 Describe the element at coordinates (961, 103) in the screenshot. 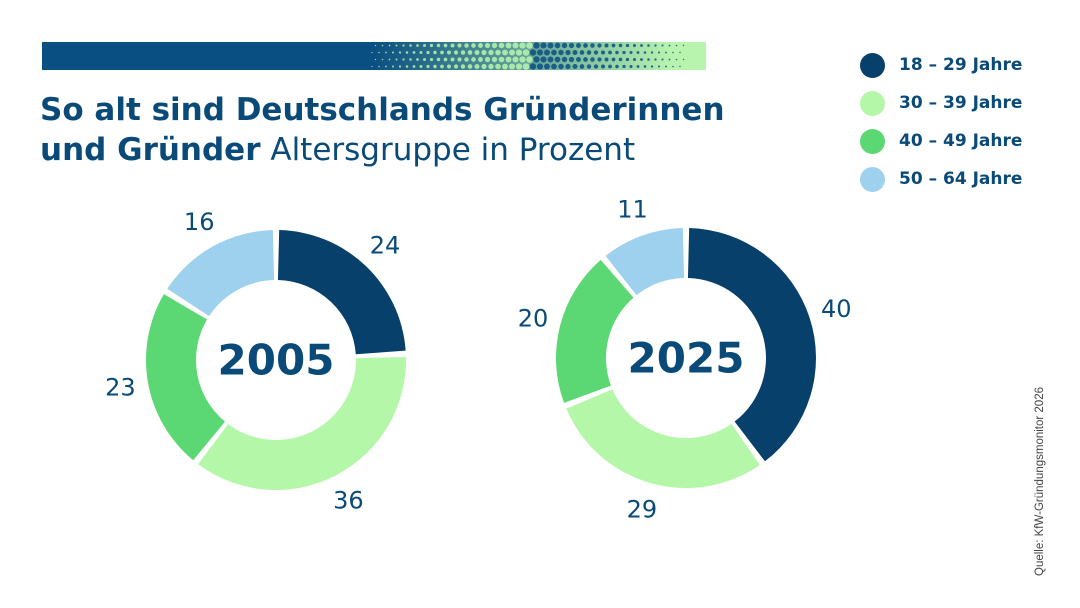

I see `legend-label-30-39: 30 – 39 Jahre` at that location.